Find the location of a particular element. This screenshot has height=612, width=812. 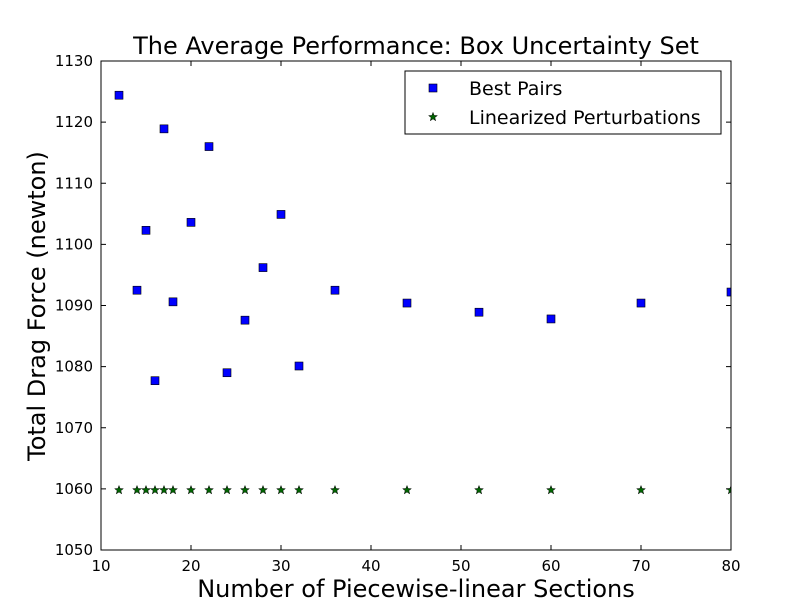

y-tick-label: 1110 is located at coordinates (74, 183).